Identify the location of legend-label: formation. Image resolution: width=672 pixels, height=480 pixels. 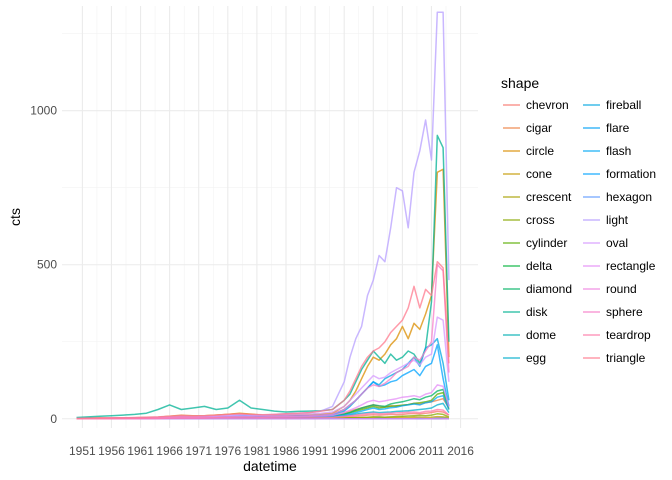
(631, 174).